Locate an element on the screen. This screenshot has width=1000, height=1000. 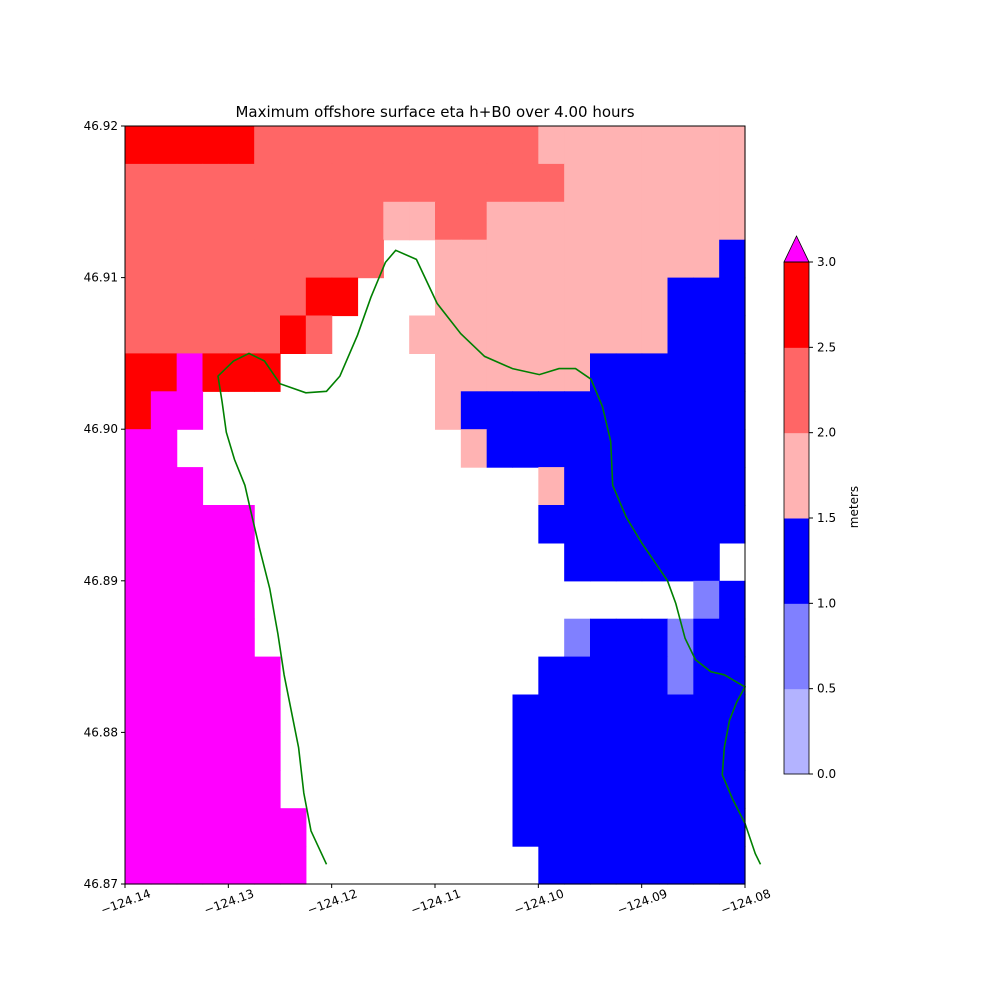
colorbar-tick-label: 2.5 is located at coordinates (826, 347).